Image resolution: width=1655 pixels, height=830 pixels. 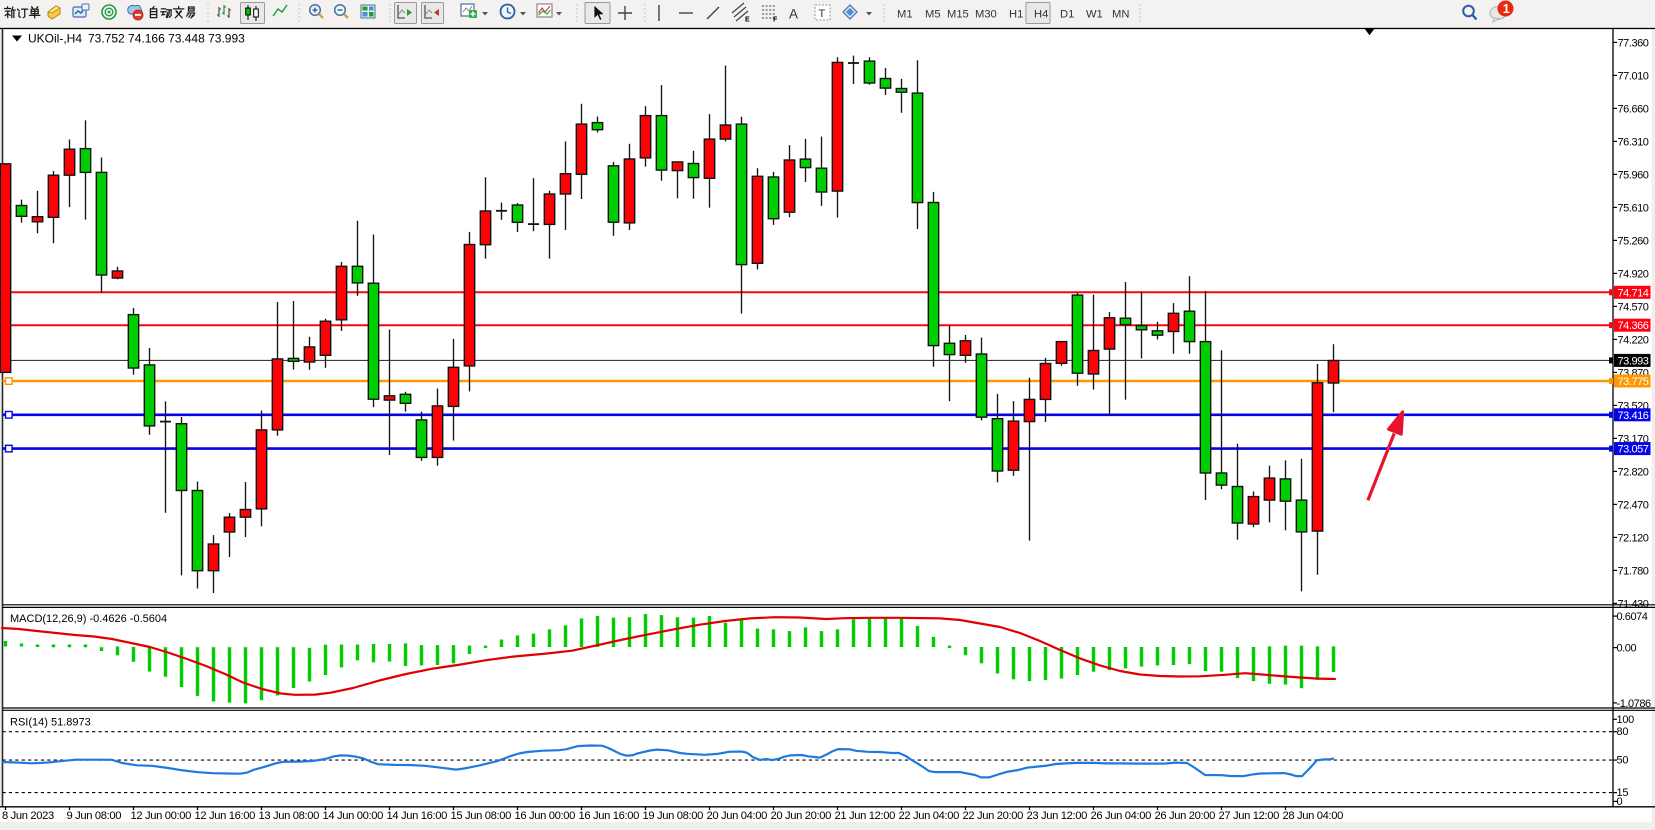 What do you see at coordinates (1067, 15) in the screenshot?
I see `svg-text: D1` at bounding box center [1067, 15].